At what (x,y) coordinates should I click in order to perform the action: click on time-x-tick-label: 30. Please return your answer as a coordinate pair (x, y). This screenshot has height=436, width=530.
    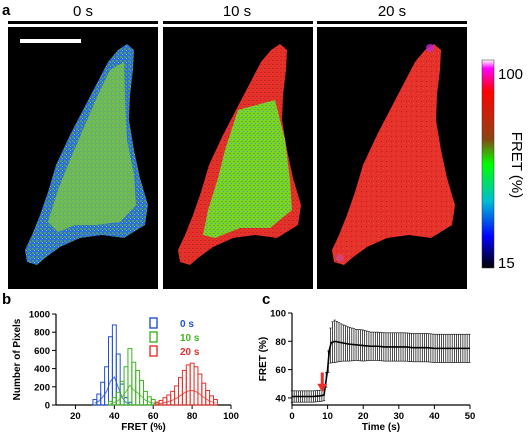
    Looking at the image, I should click on (399, 416).